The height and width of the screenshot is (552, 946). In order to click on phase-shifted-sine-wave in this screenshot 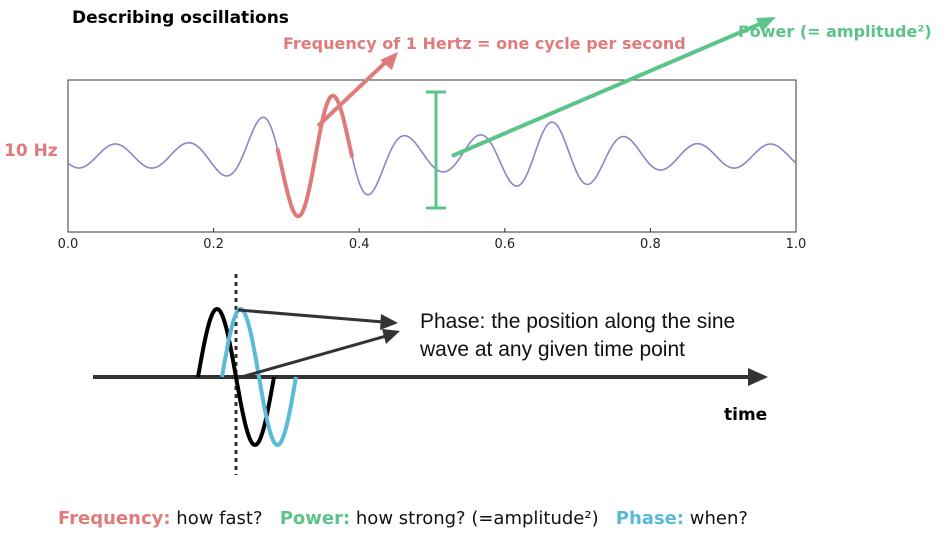, I will do `click(259, 377)`.